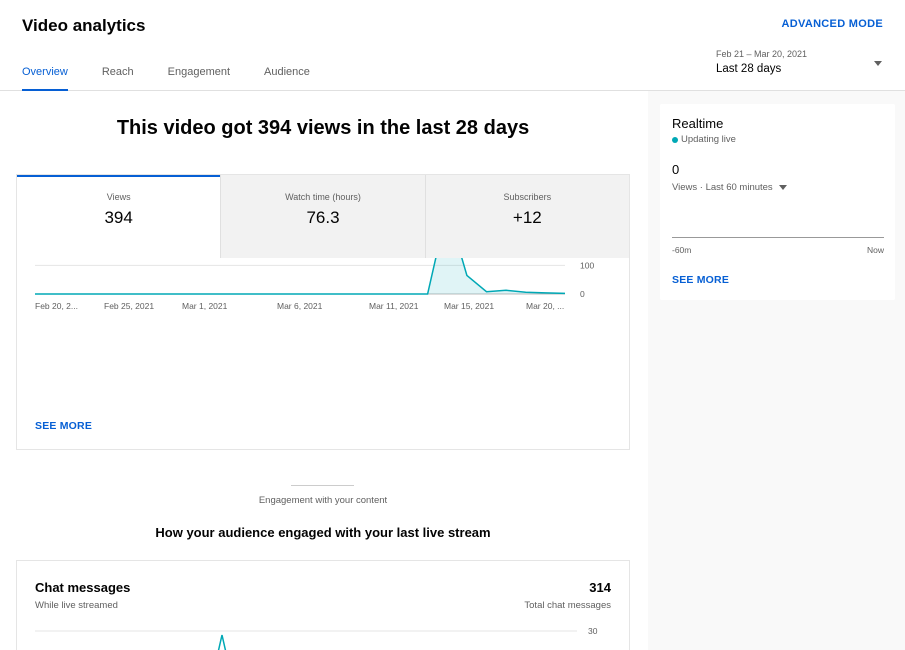 The image size is (905, 650). Describe the element at coordinates (118, 197) in the screenshot. I see `metric-label: Views` at that location.